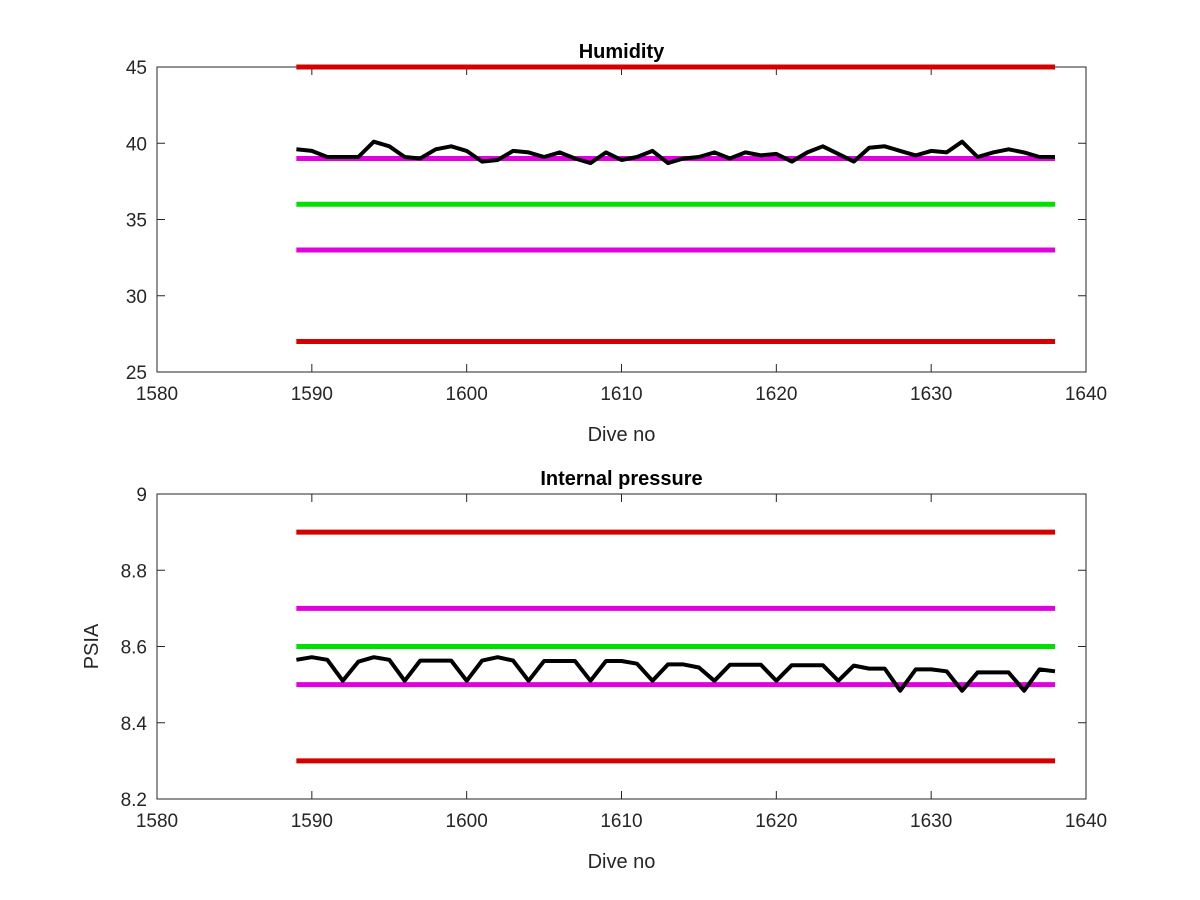  What do you see at coordinates (134, 800) in the screenshot?
I see `y-tick-label: 8.2` at bounding box center [134, 800].